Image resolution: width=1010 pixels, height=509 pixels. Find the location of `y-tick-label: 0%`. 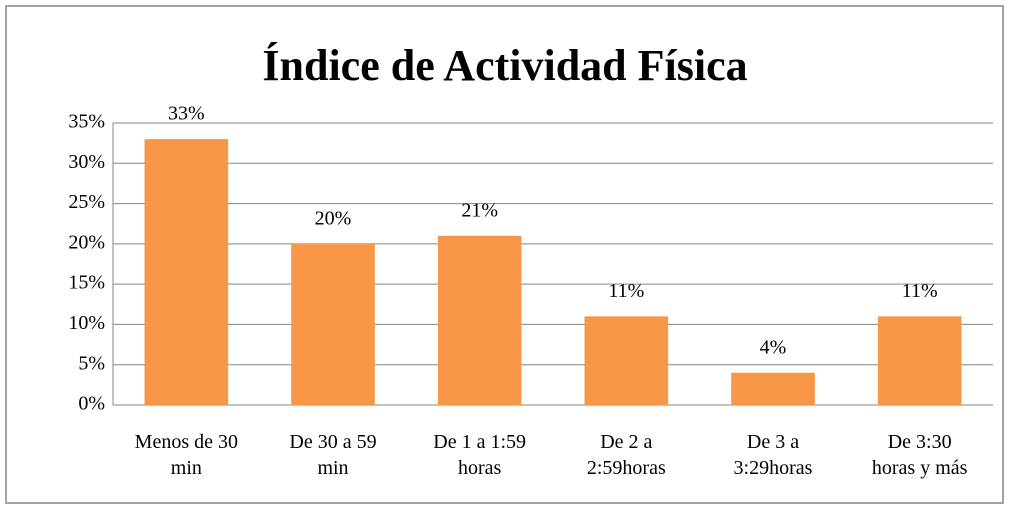

y-tick-label: 0% is located at coordinates (91, 404).